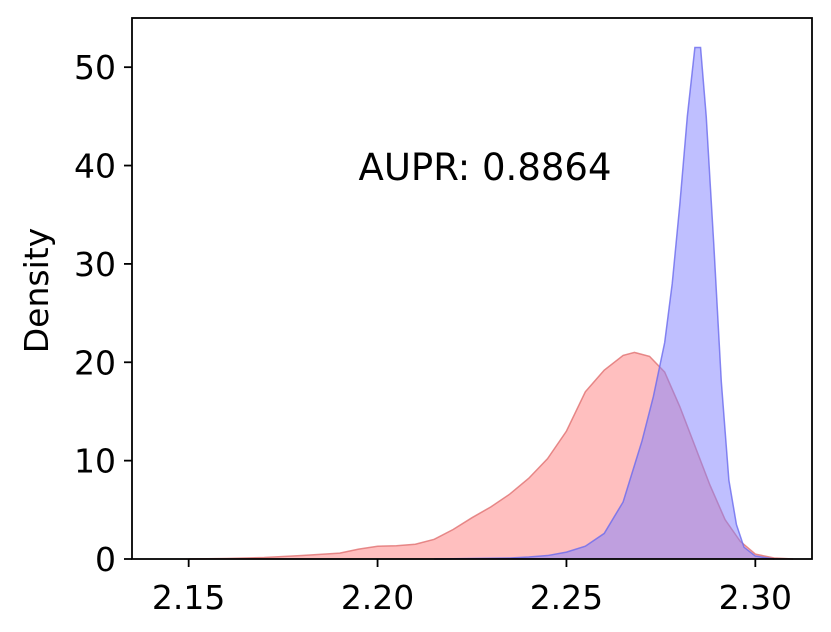 This screenshot has width=831, height=632. Describe the element at coordinates (485, 167) in the screenshot. I see `aupr-annotation: AUPR: 0.8864` at that location.